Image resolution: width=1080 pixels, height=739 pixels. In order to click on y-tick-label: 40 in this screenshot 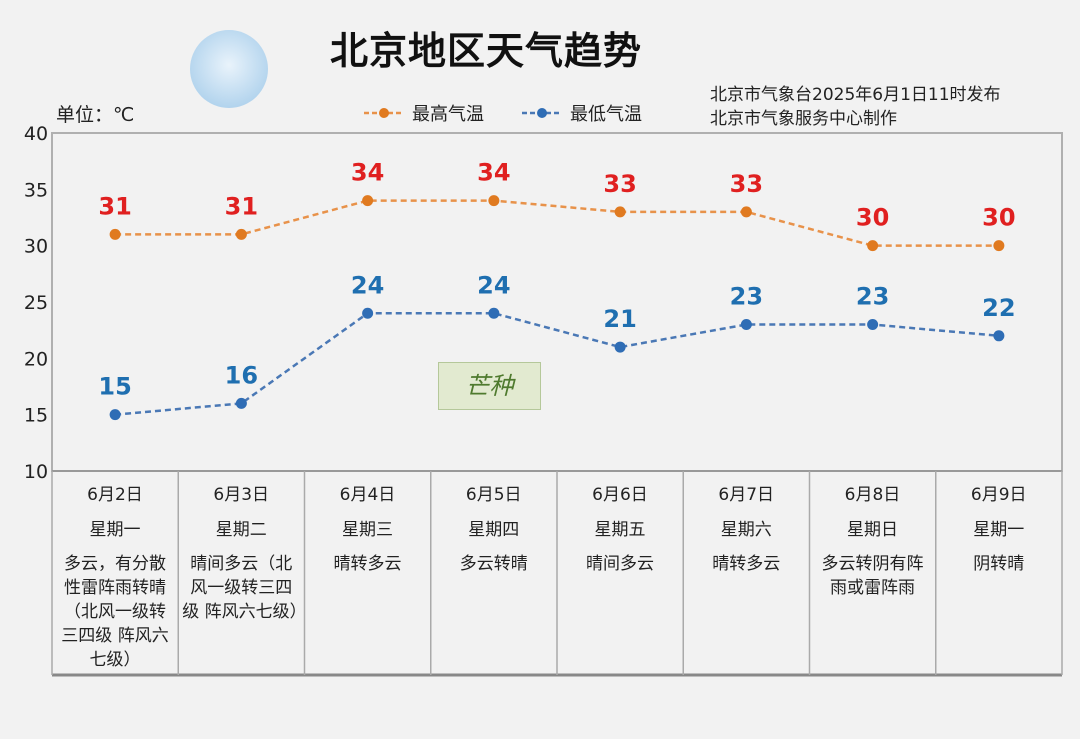, I will do `click(36, 134)`.